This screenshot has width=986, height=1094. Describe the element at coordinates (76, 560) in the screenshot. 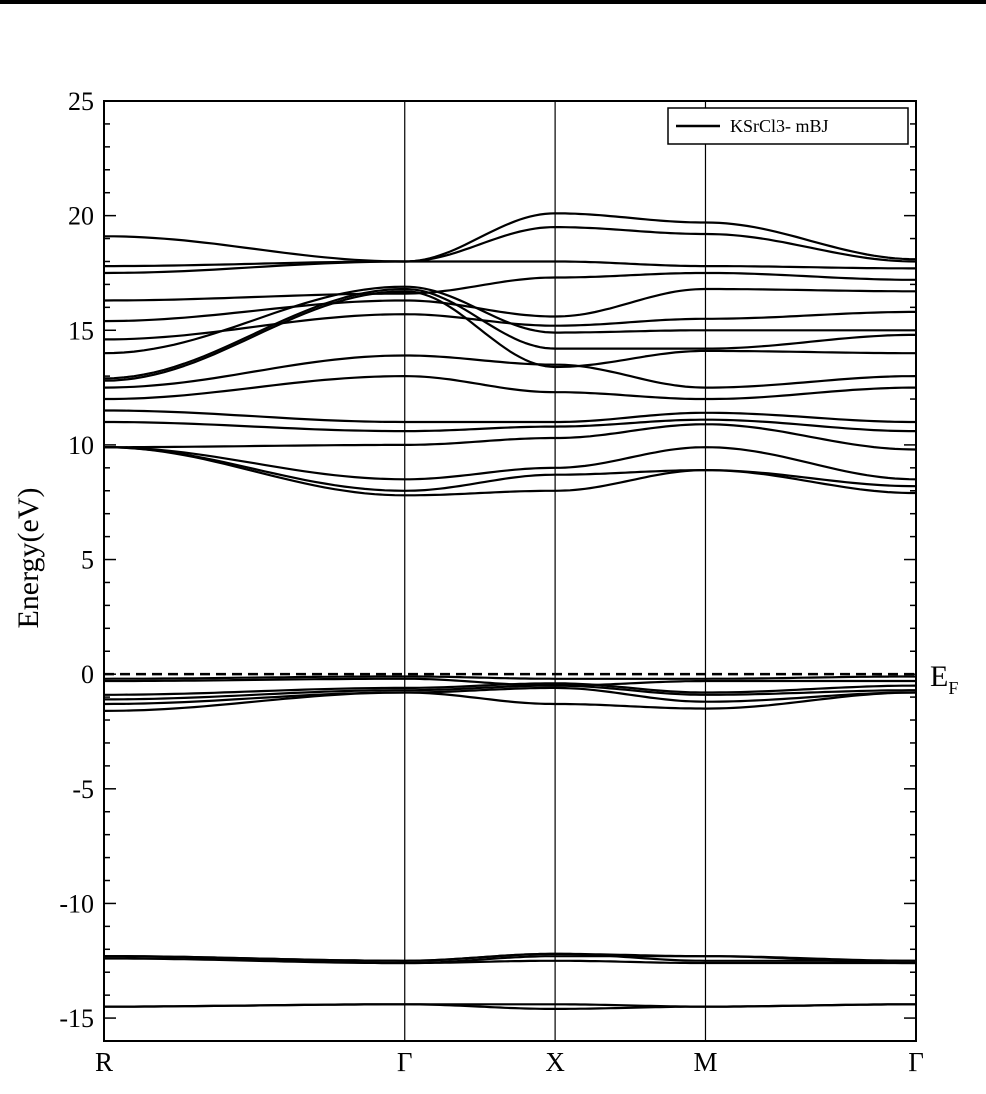

I see `y-tick-labels: 25 20 15 10 5 0 -5 -10 -15` at that location.